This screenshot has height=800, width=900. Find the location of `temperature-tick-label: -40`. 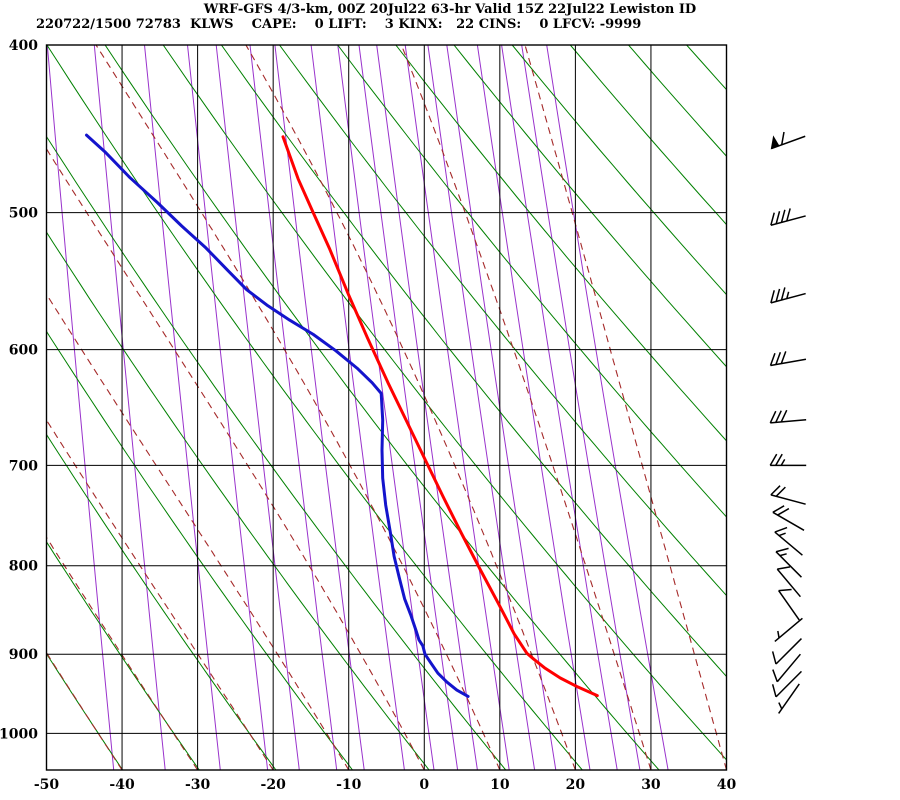

temperature-tick-label: -40 is located at coordinates (122, 785).